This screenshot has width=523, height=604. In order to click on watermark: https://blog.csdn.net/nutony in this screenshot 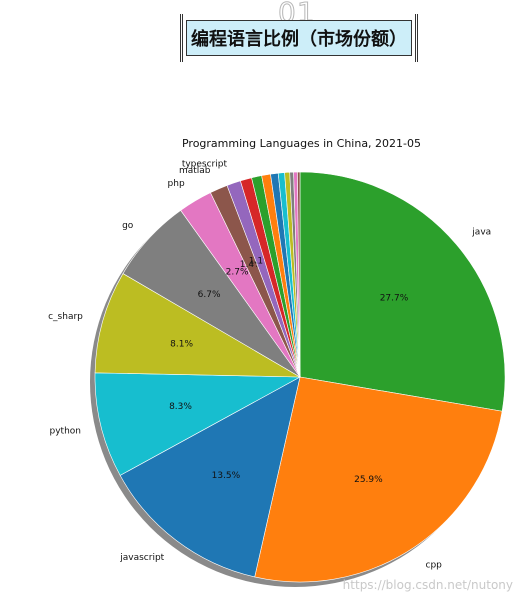, I will do `click(427, 585)`.